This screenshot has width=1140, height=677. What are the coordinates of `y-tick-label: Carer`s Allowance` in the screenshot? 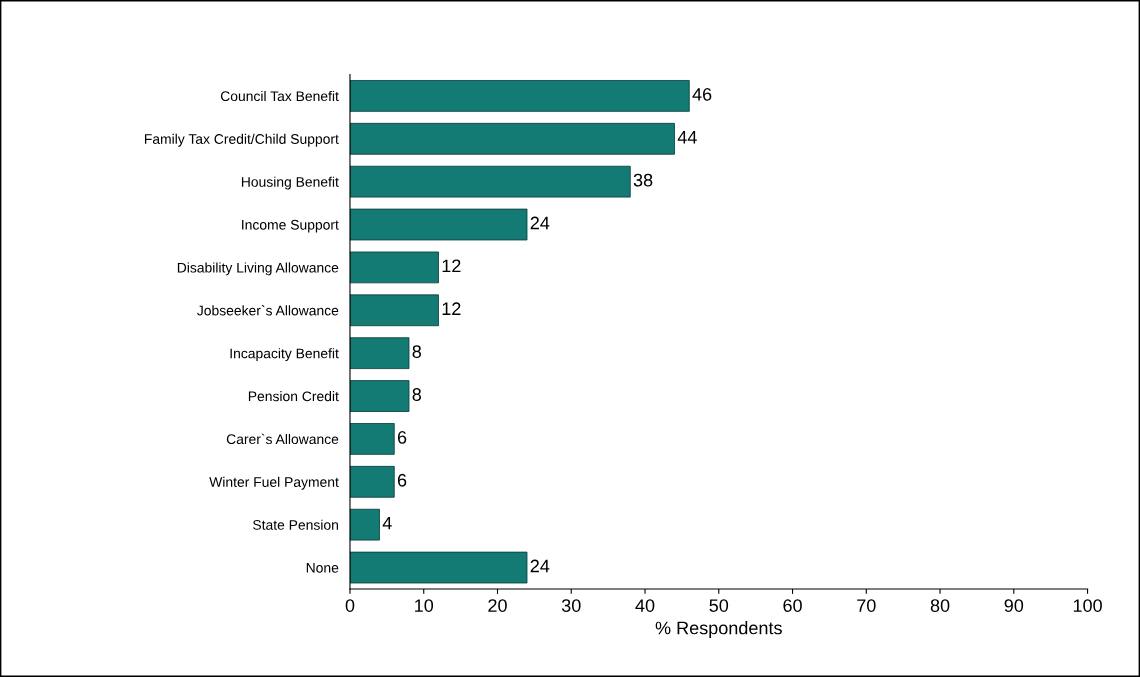 It's located at (282, 439).